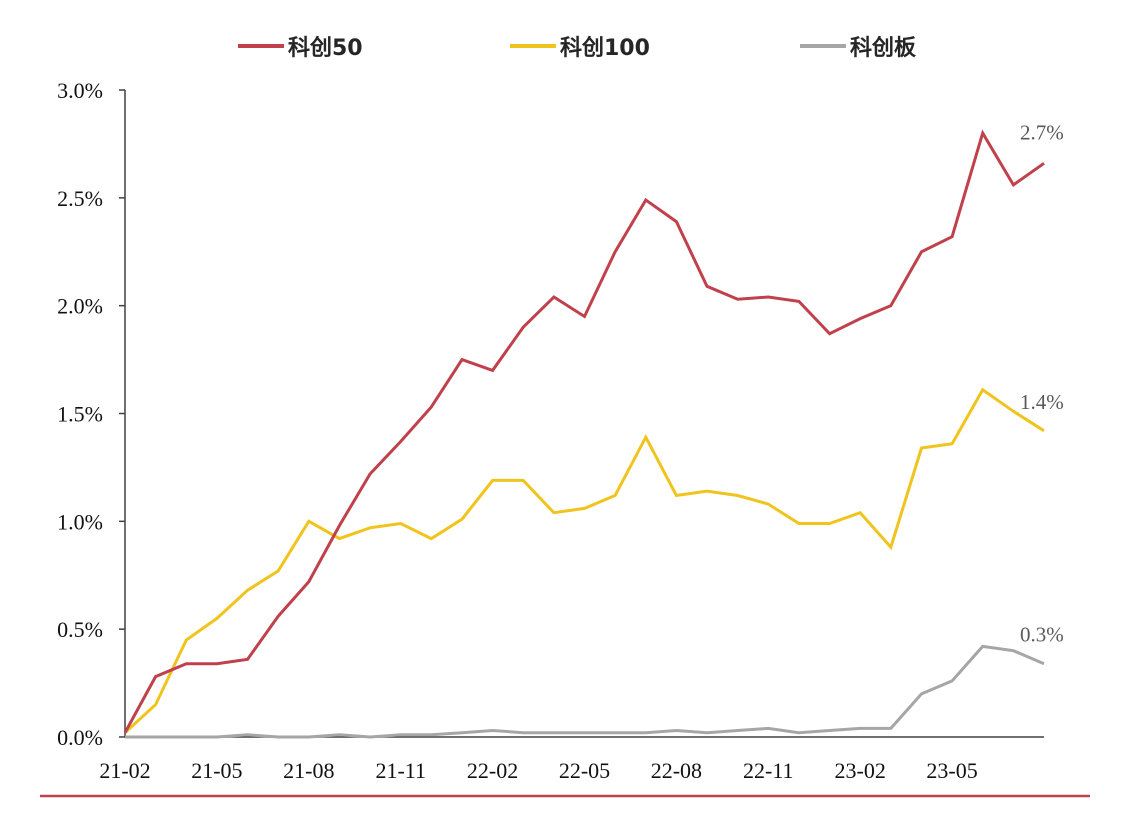 The height and width of the screenshot is (828, 1121). Describe the element at coordinates (951, 770) in the screenshot. I see `x-tick-label: 23-05` at that location.